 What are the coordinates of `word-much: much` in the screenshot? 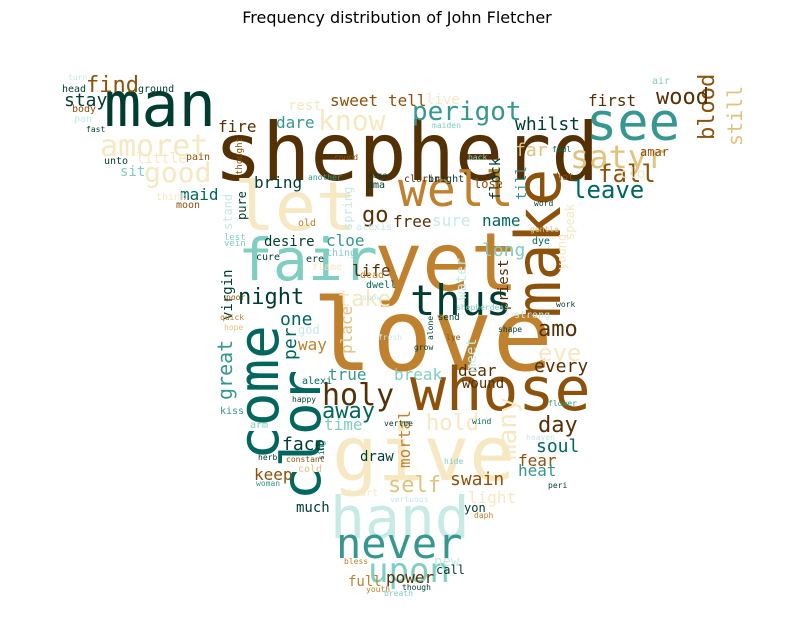 It's located at (313, 508).